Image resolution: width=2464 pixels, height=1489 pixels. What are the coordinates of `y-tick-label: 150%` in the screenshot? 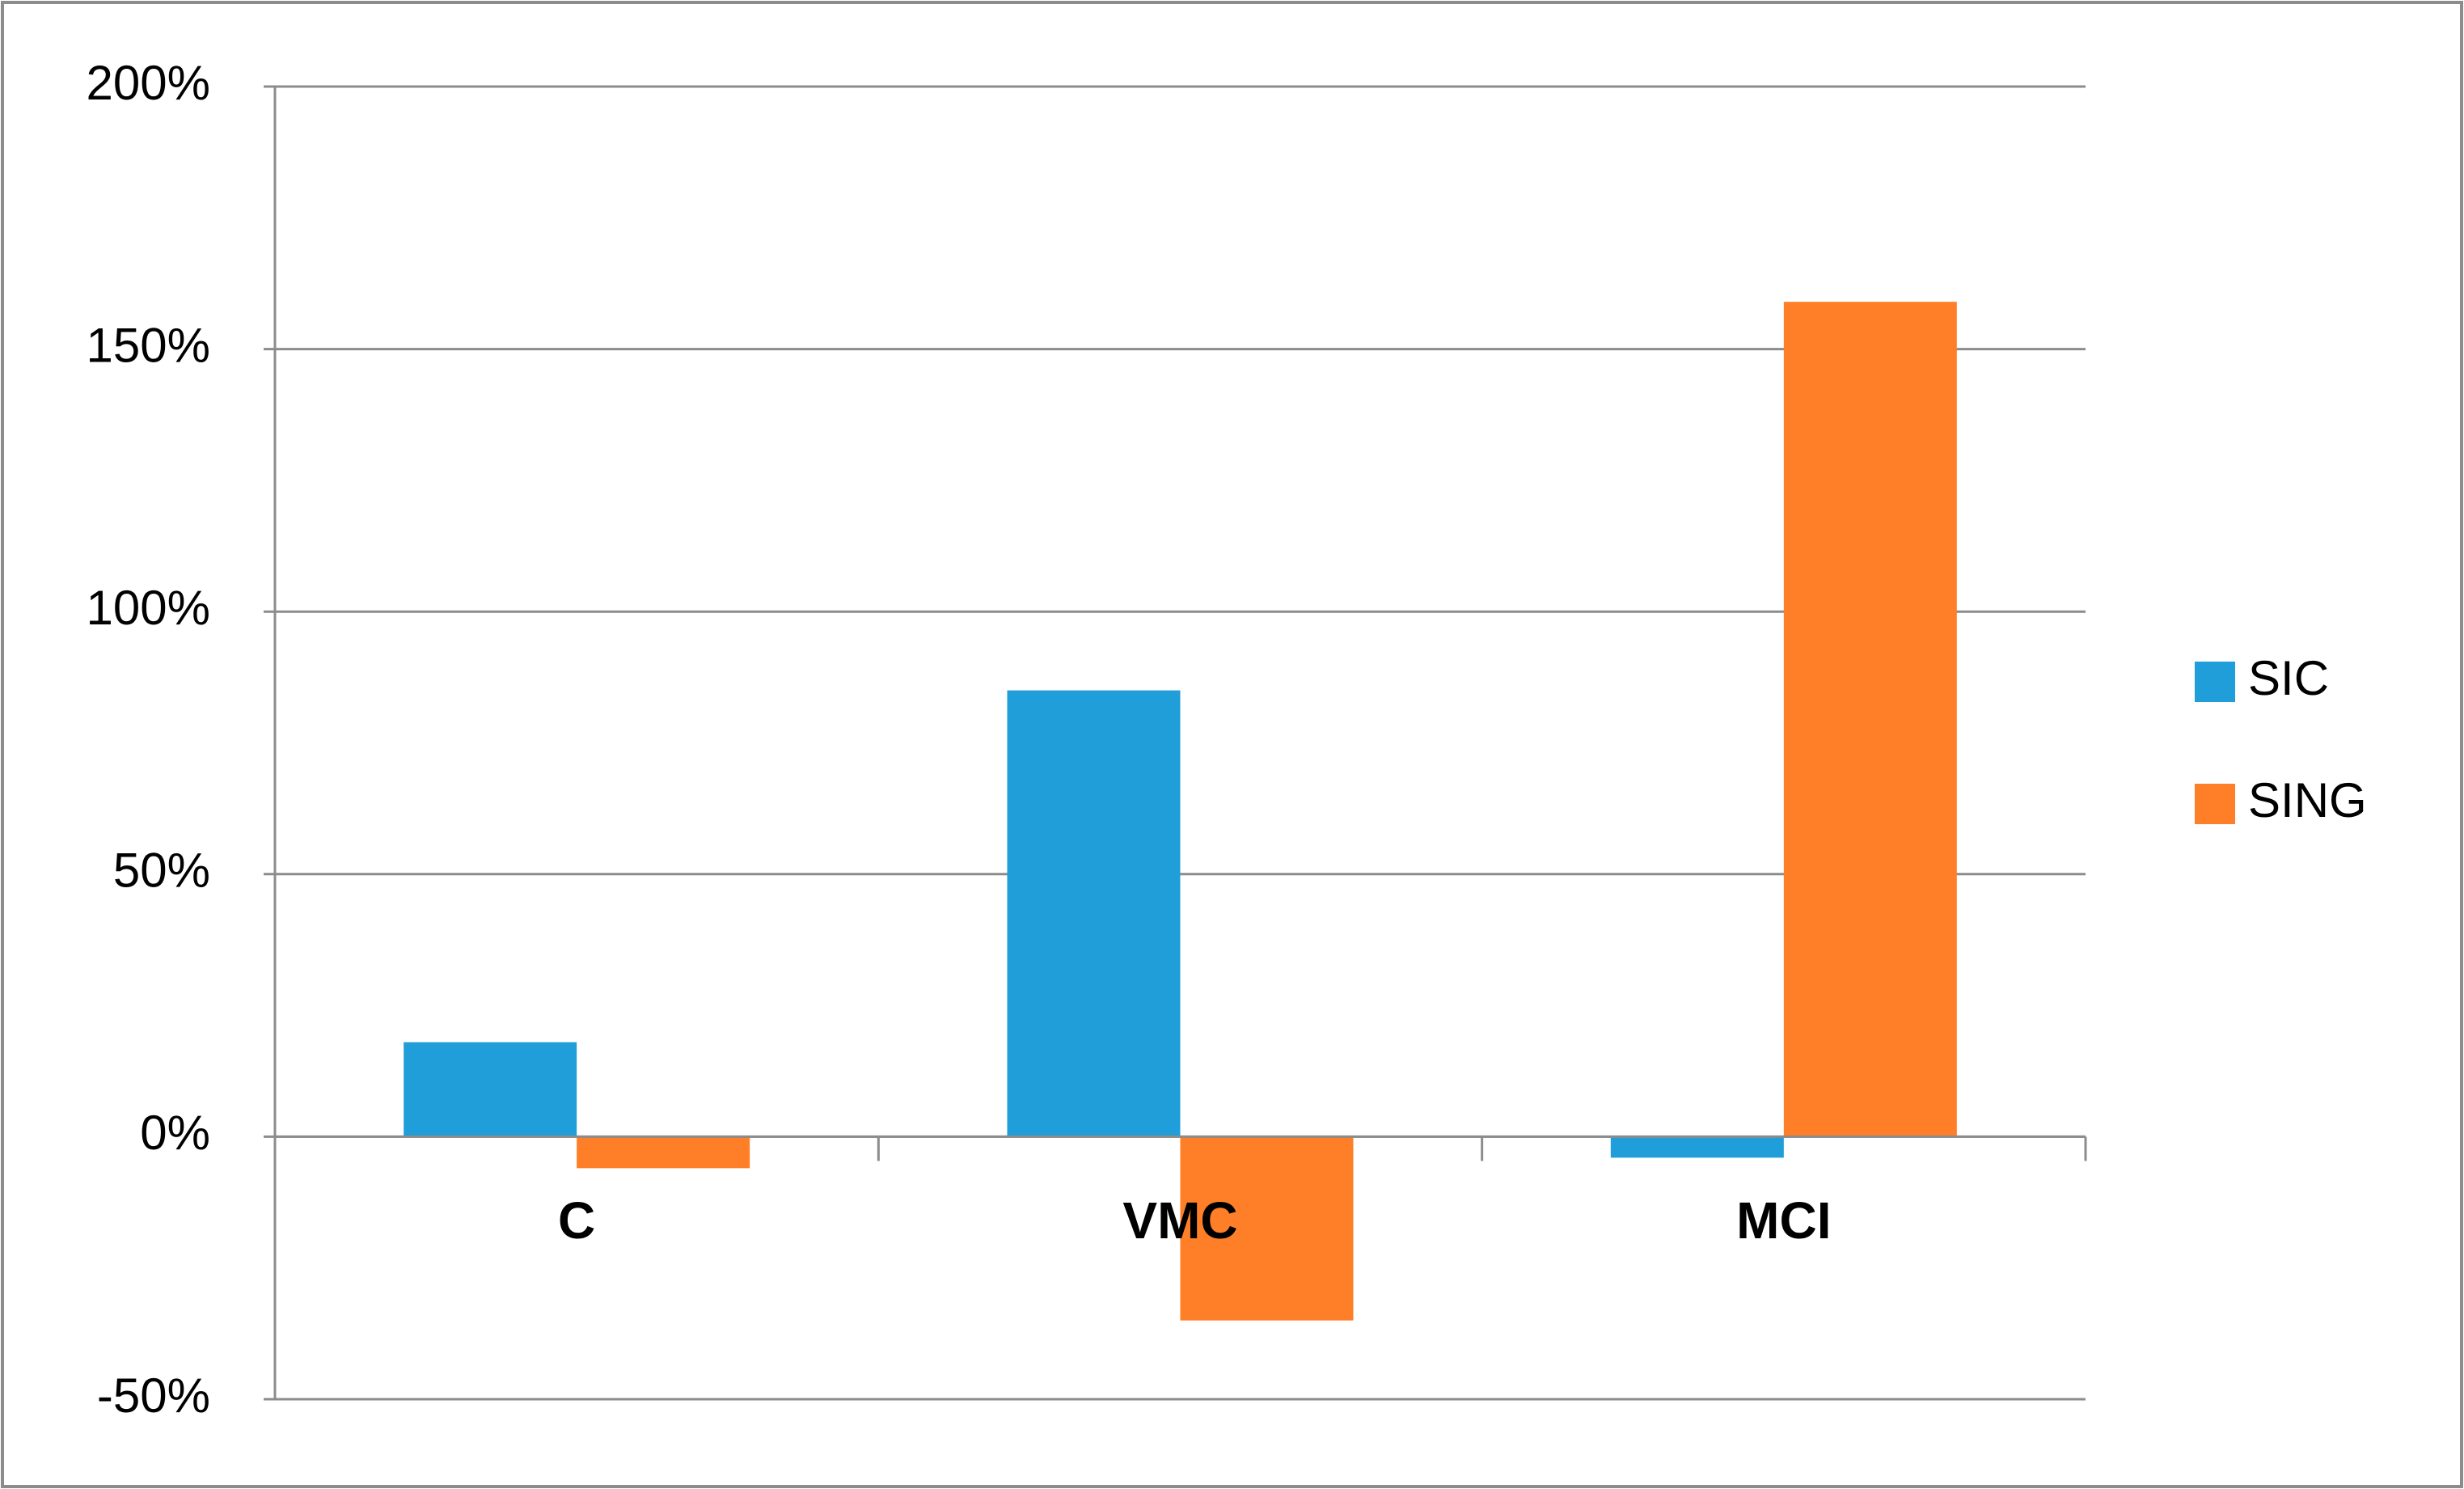 It's located at (148, 345).